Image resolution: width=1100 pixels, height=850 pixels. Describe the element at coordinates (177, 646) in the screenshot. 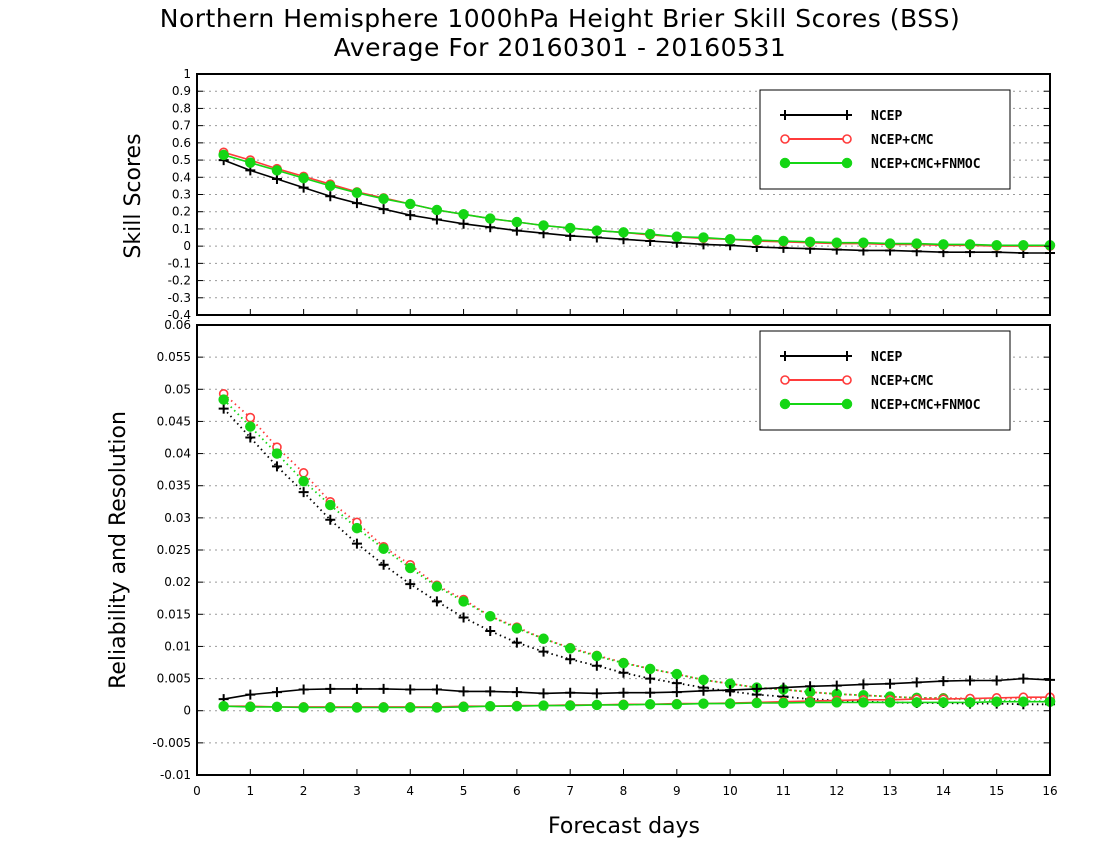

I see `bottom-panel-y-tick-label: 0.01` at that location.